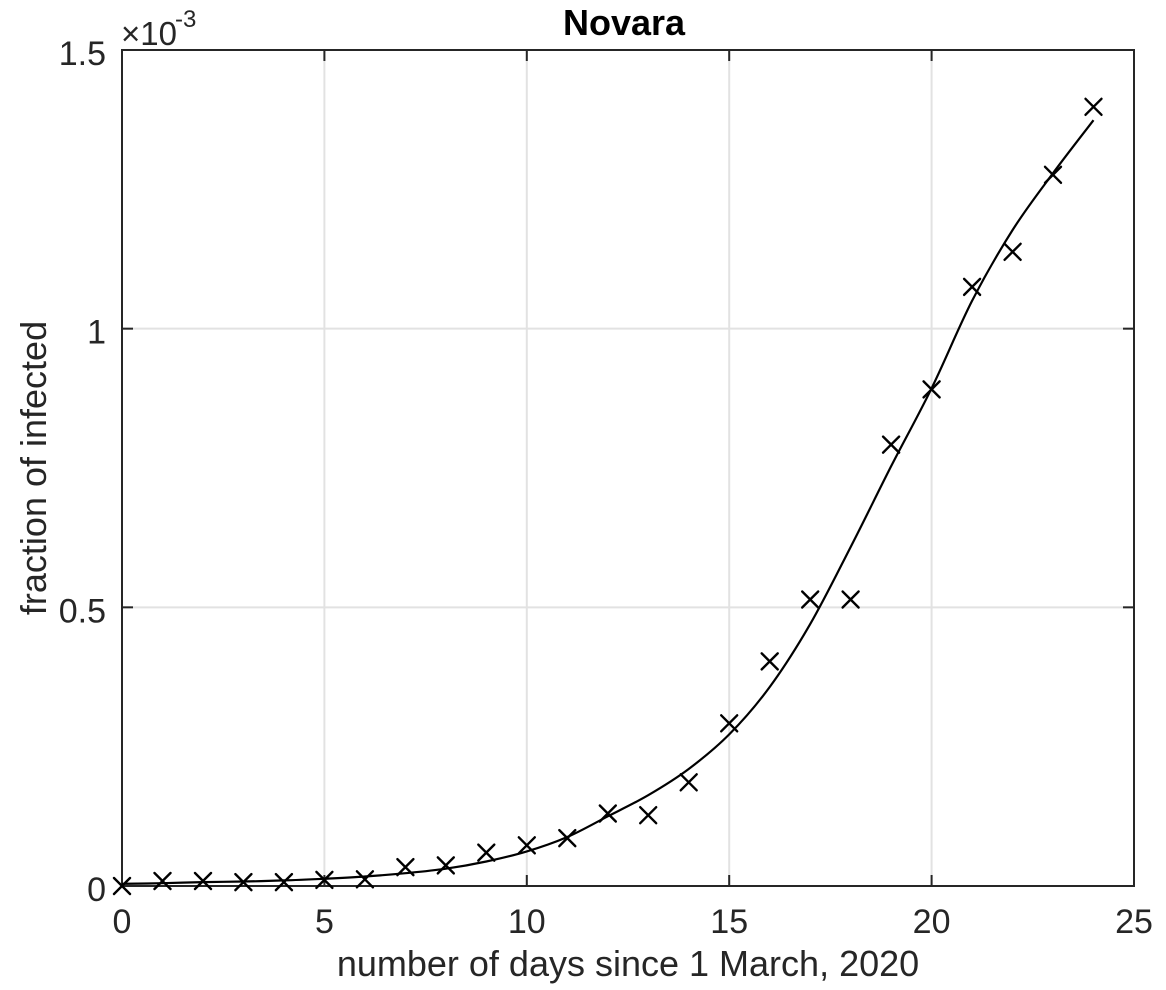 This screenshot has width=1166, height=990. What do you see at coordinates (96, 890) in the screenshot?
I see `y-tick-label: 0` at bounding box center [96, 890].